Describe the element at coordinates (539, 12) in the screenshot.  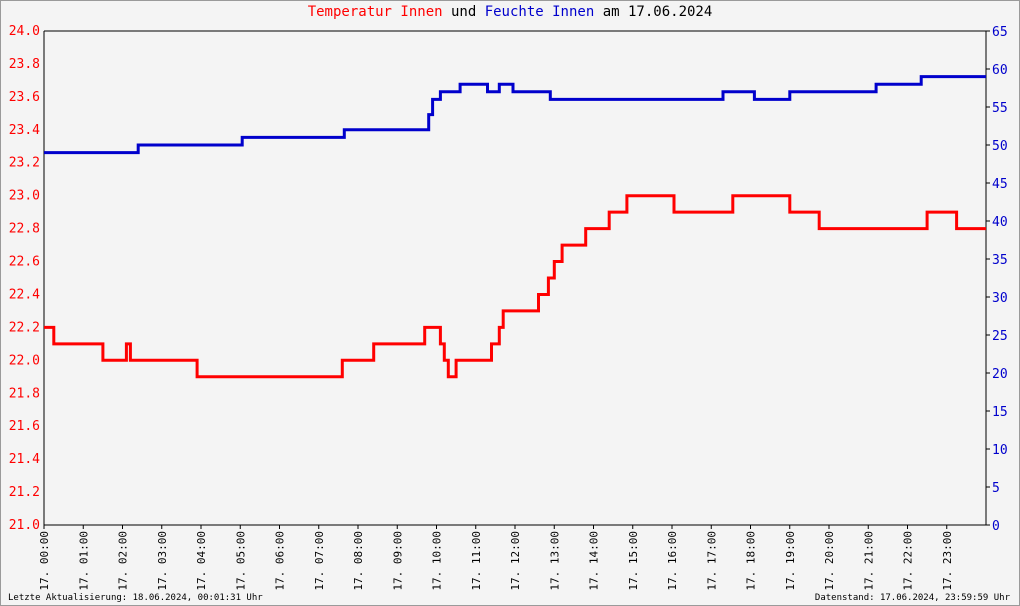
I see `title-humidity: Feuchte Innen` at that location.